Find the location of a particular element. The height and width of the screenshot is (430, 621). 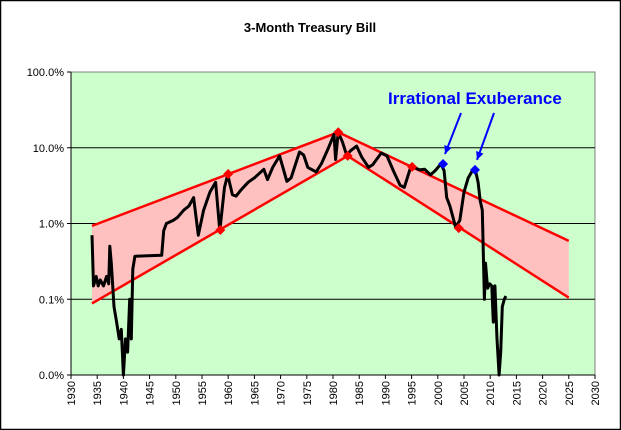

x-tick-label: 2000 is located at coordinates (439, 393).